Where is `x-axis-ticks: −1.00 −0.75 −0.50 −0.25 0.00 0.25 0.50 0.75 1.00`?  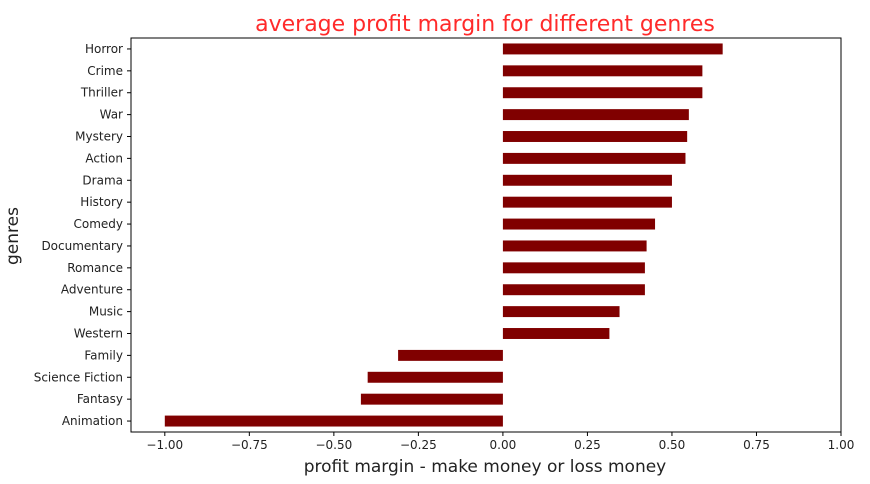 x-axis-ticks: −1.00 −0.75 −0.50 −0.25 0.00 0.25 0.50 0.75 1.00 is located at coordinates (500, 442).